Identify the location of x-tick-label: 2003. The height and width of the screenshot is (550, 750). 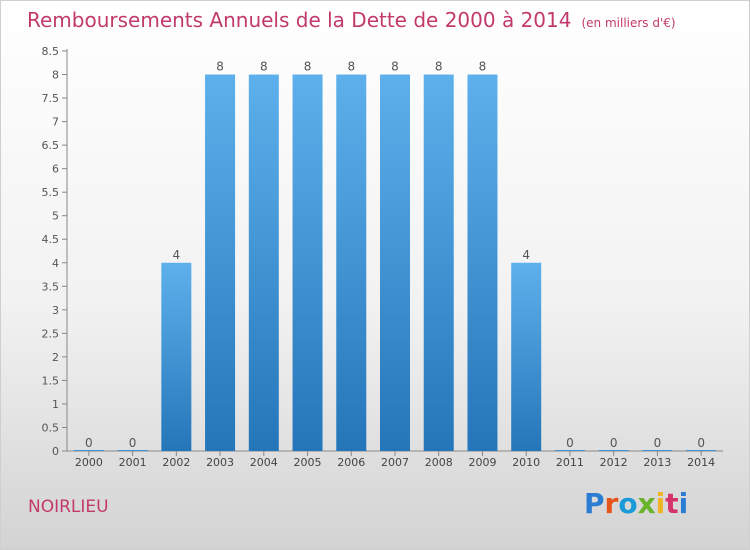
(220, 462).